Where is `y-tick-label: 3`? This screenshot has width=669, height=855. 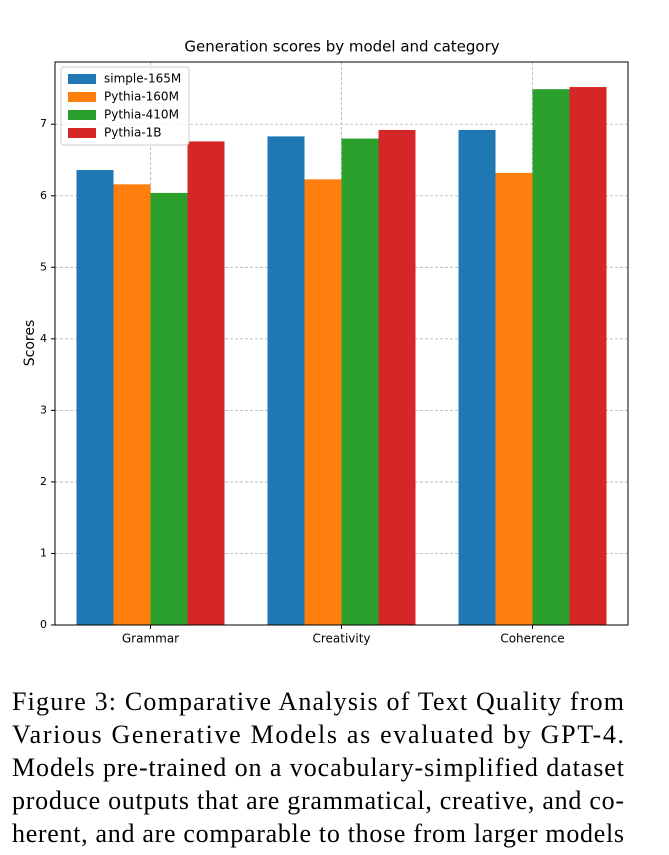 y-tick-label: 3 is located at coordinates (43, 409).